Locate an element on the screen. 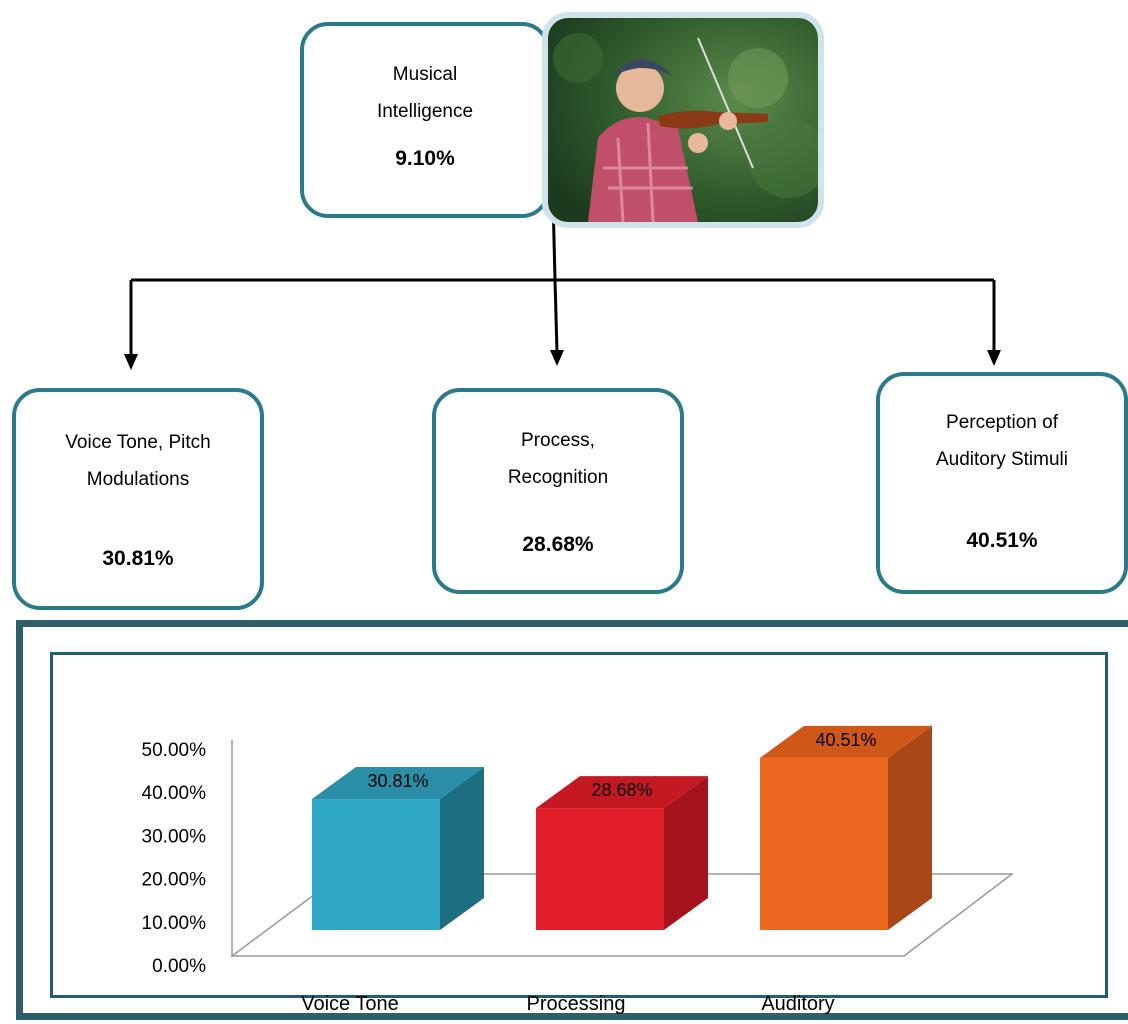 The image size is (1128, 1024). voice-tone-value: 30.81% is located at coordinates (138, 558).